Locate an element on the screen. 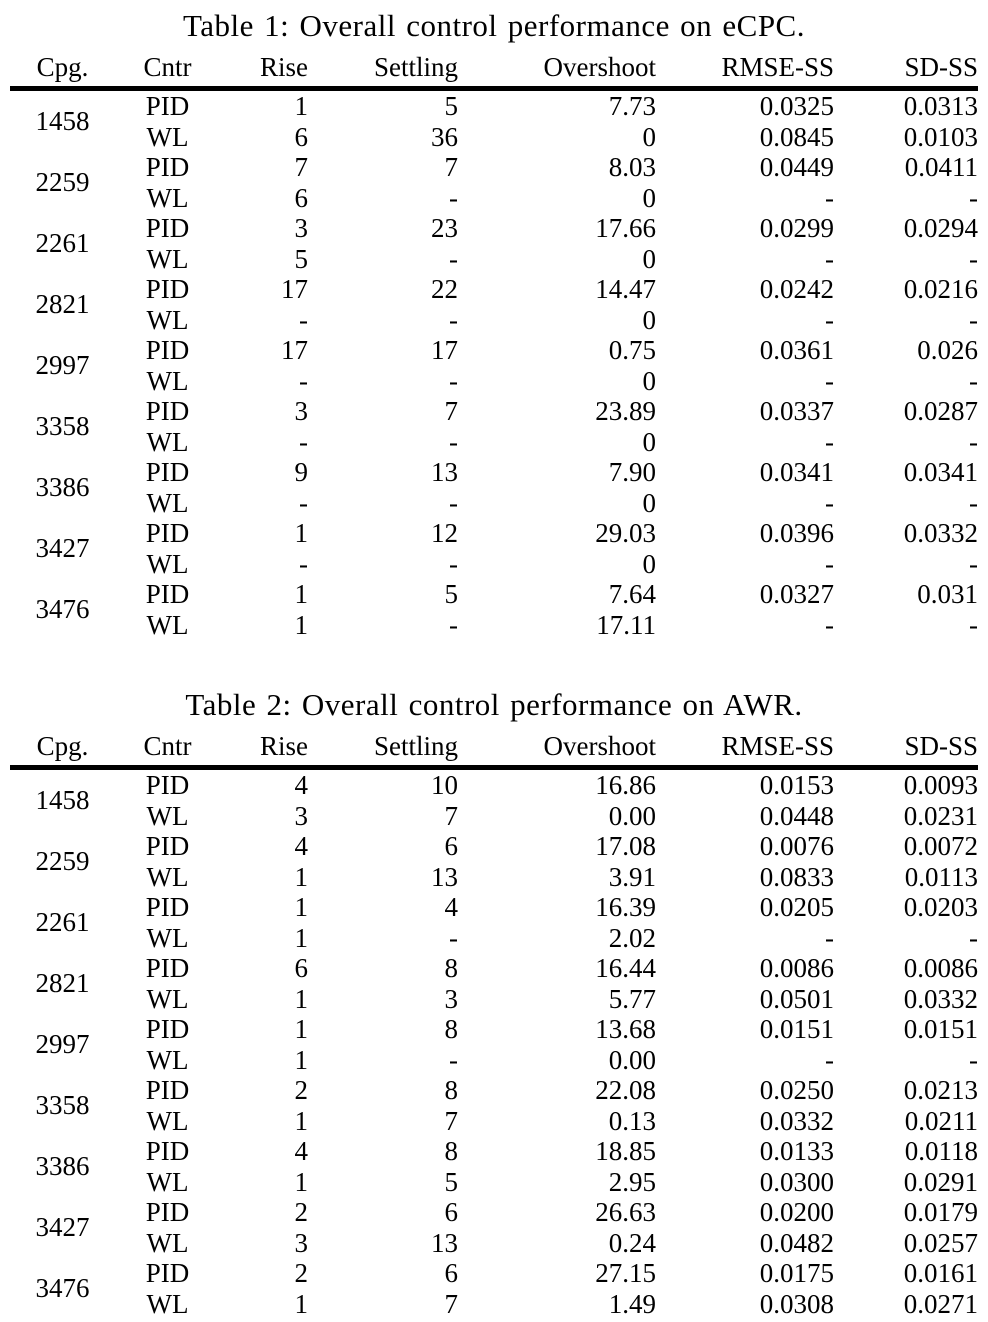 The image size is (988, 1322). cell-settling: 13 is located at coordinates (444, 876).